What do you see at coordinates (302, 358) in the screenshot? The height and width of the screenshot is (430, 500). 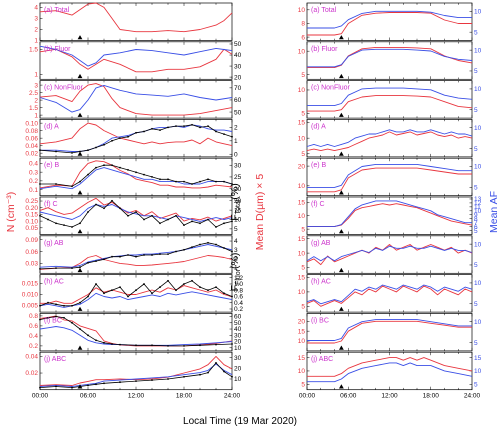 I see `left-y-tick-label: 15` at bounding box center [302, 358].